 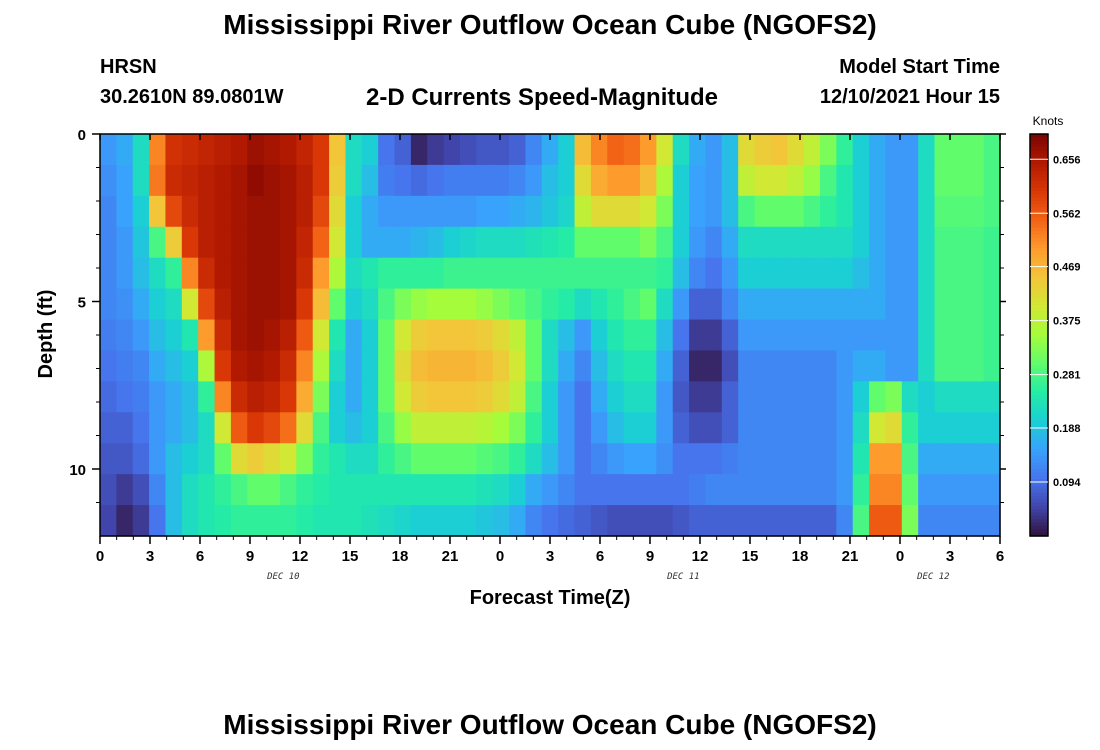 I want to click on x-tick-label: 6, so click(x=1000, y=556).